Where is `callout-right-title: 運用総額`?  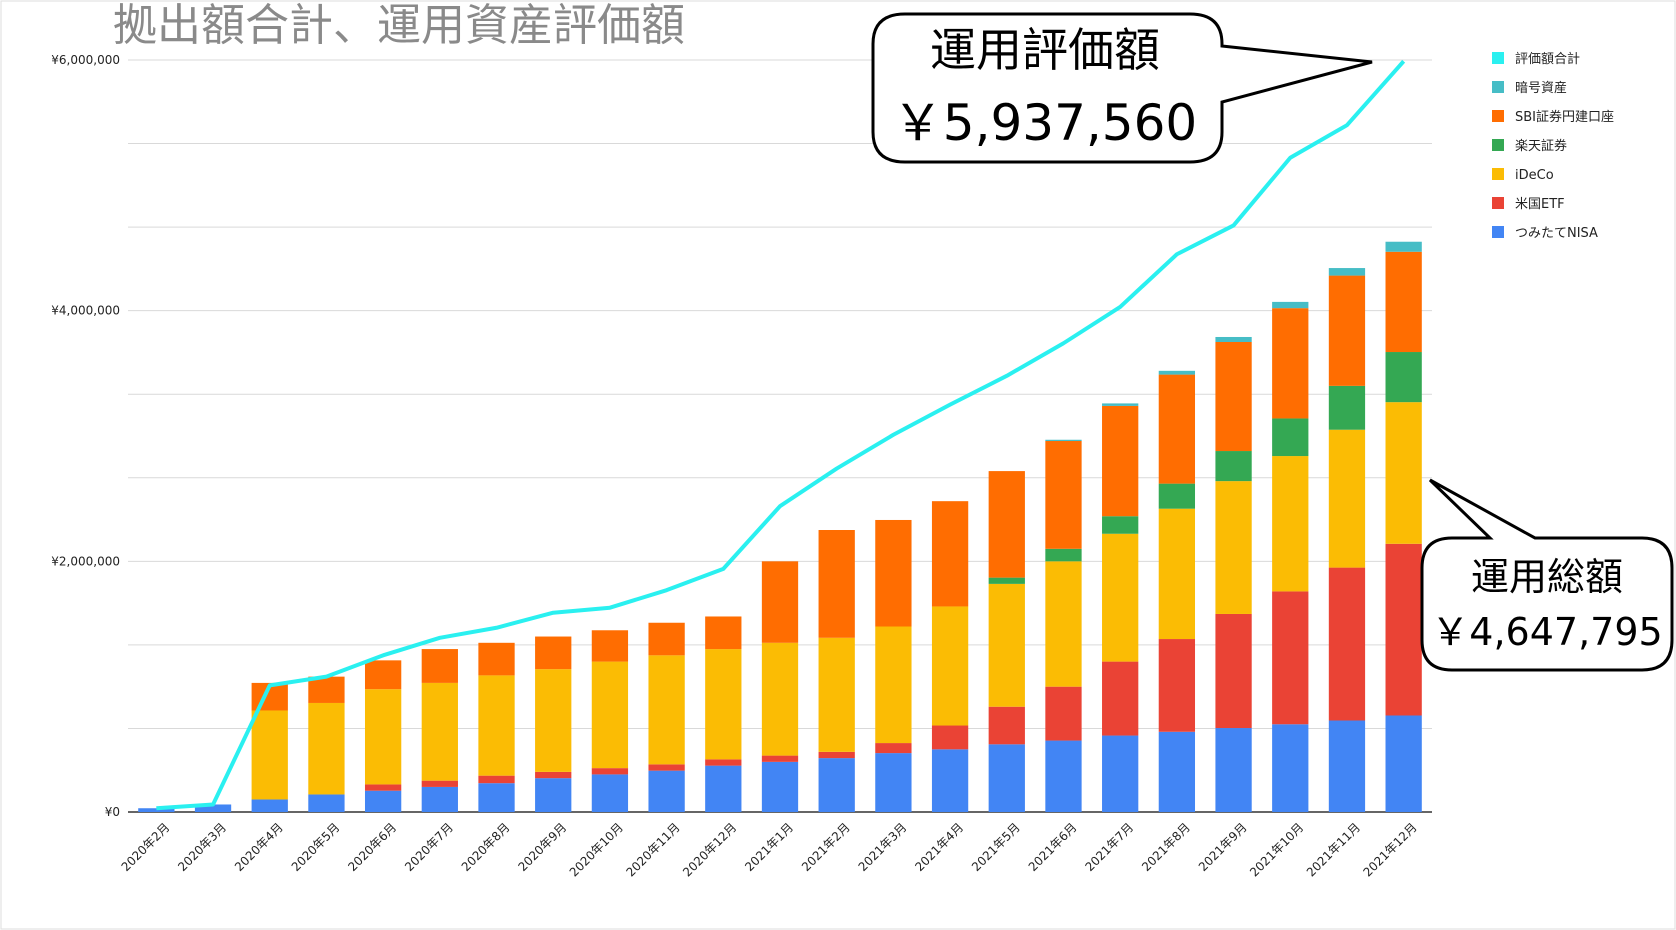 callout-right-title: 運用総額 is located at coordinates (1547, 577).